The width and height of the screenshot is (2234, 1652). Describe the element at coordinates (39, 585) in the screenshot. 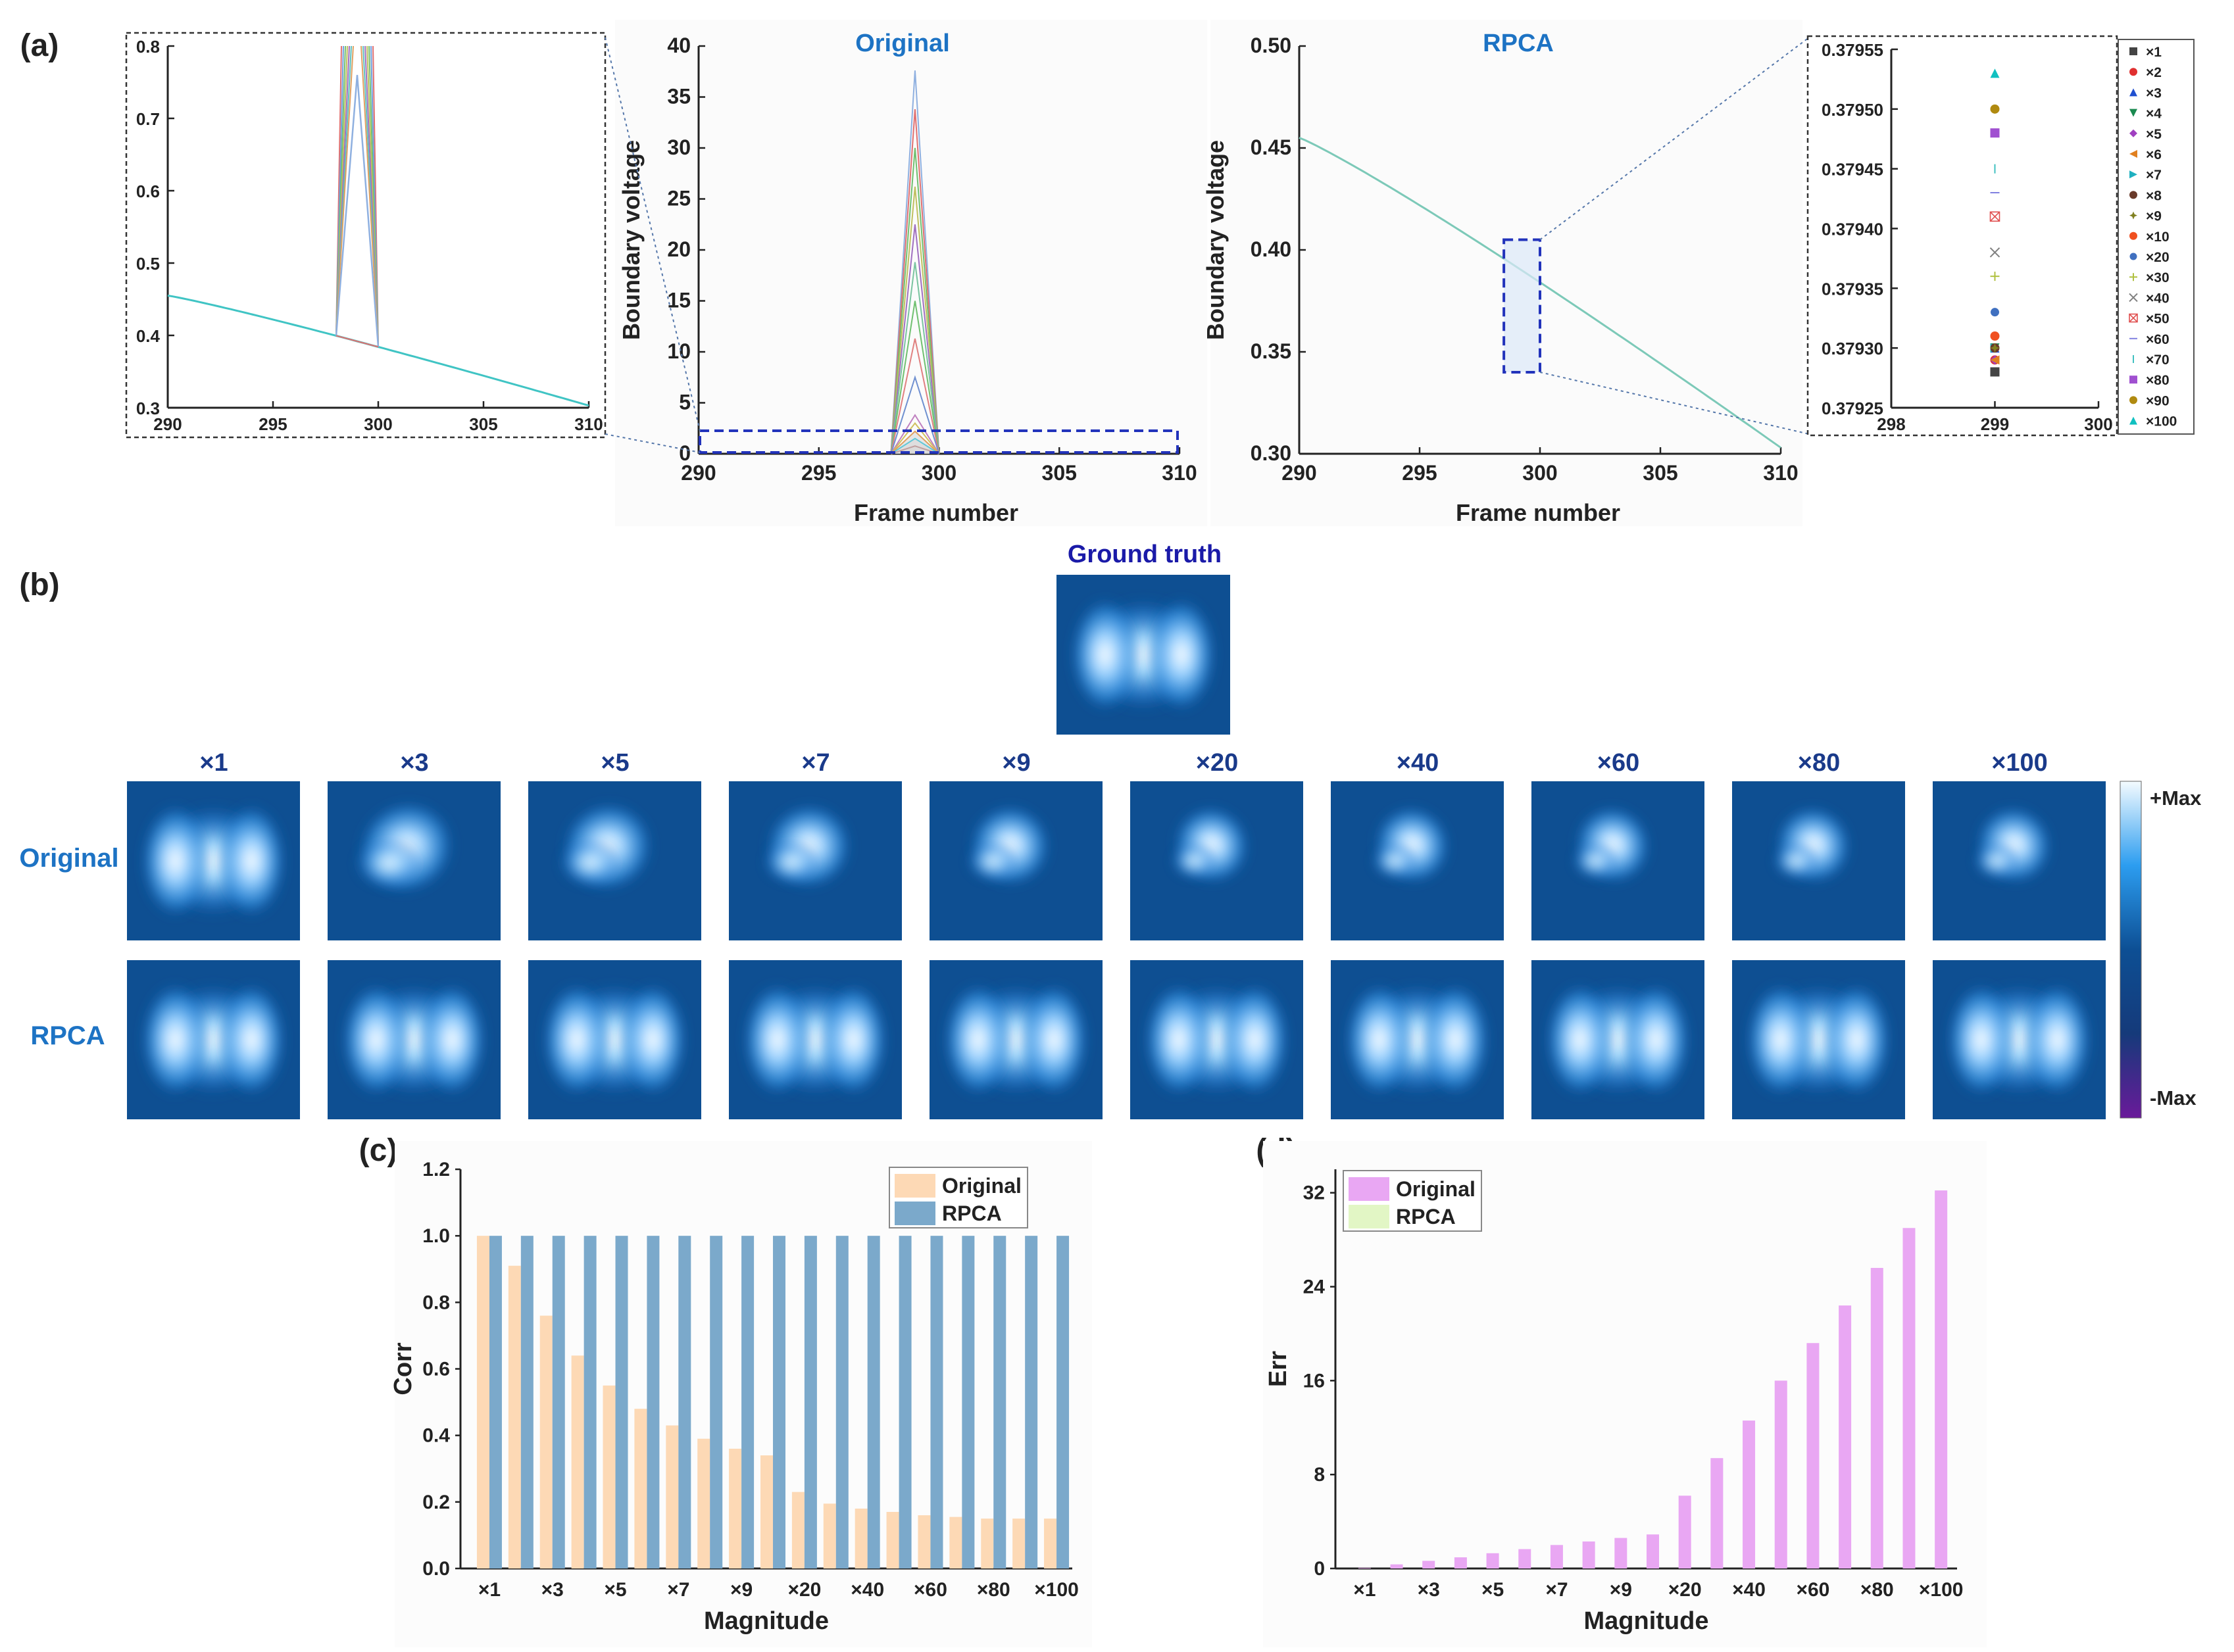

I see `panel-label-b: (b)` at that location.